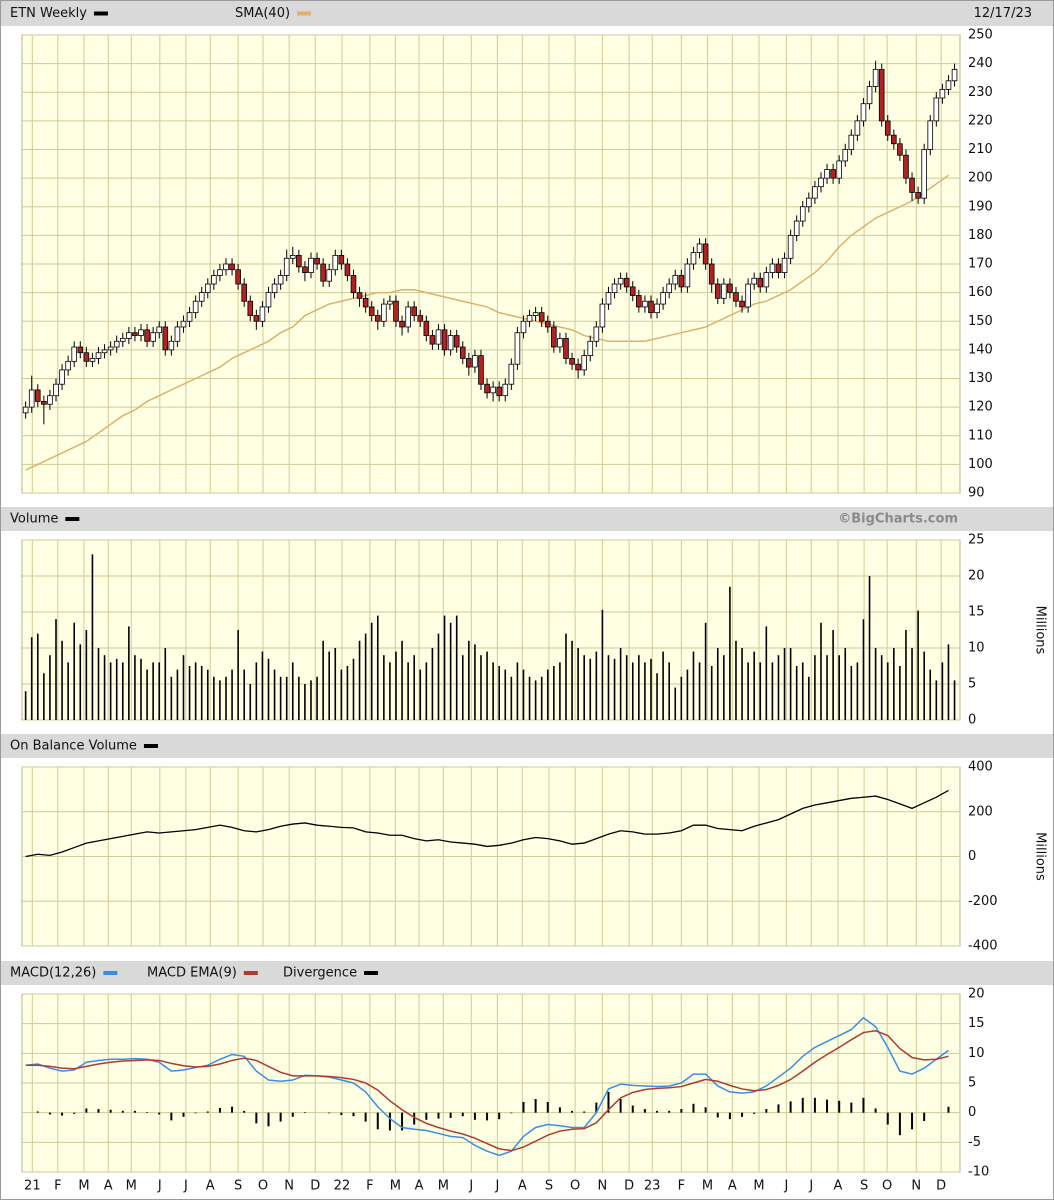 The width and height of the screenshot is (1054, 1200). Describe the element at coordinates (976, 1023) in the screenshot. I see `y-tick-label: 15` at that location.